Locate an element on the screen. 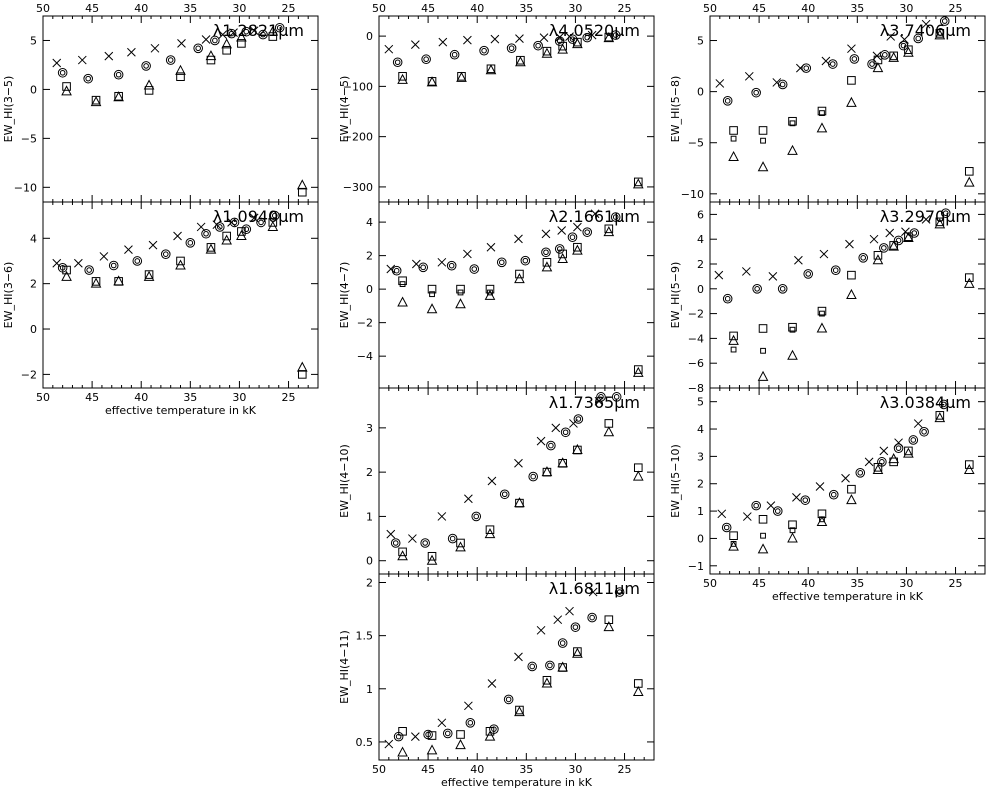 This screenshot has width=989, height=799. x-tick-label: 30 is located at coordinates (239, 397).